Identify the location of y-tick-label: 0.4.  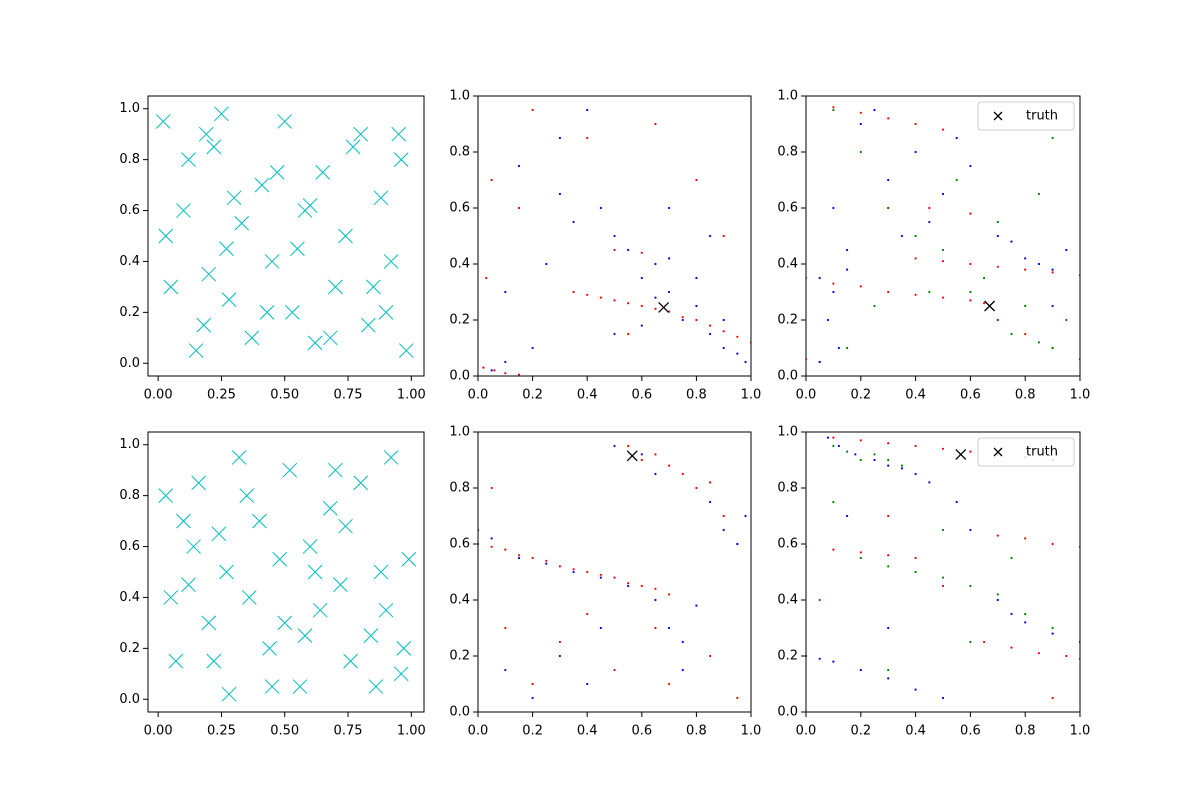
(129, 261).